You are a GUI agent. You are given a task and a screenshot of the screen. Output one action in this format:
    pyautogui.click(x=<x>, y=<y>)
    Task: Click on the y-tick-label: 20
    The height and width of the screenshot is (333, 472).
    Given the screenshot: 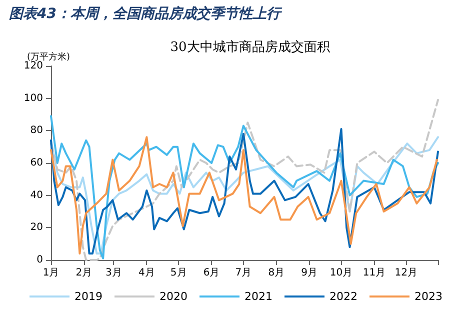 What is the action you would take?
    pyautogui.click(x=36, y=228)
    